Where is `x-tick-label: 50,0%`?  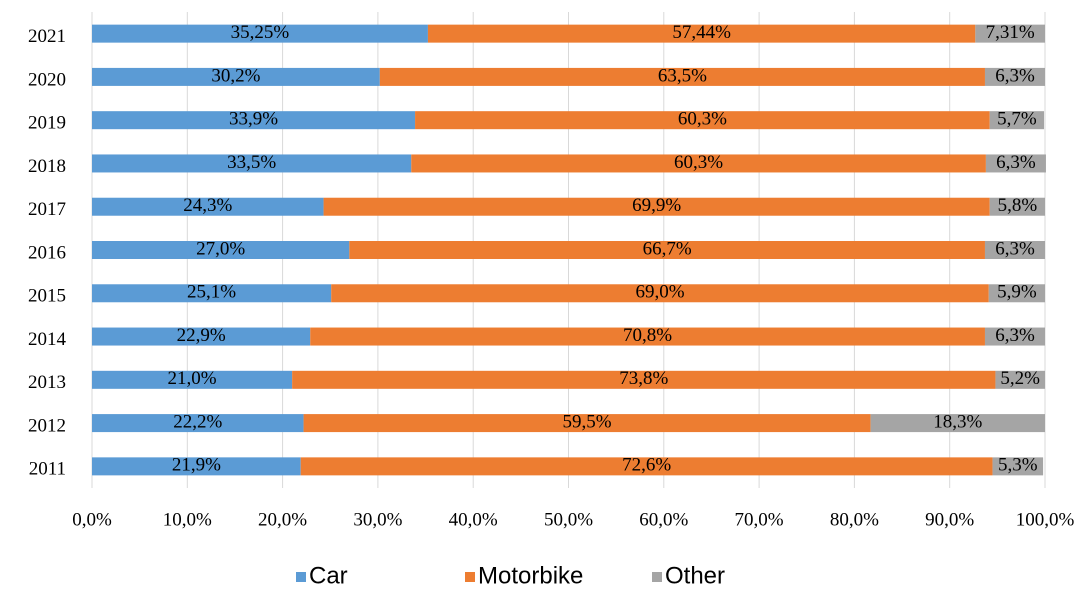 x-tick-label: 50,0% is located at coordinates (568, 519).